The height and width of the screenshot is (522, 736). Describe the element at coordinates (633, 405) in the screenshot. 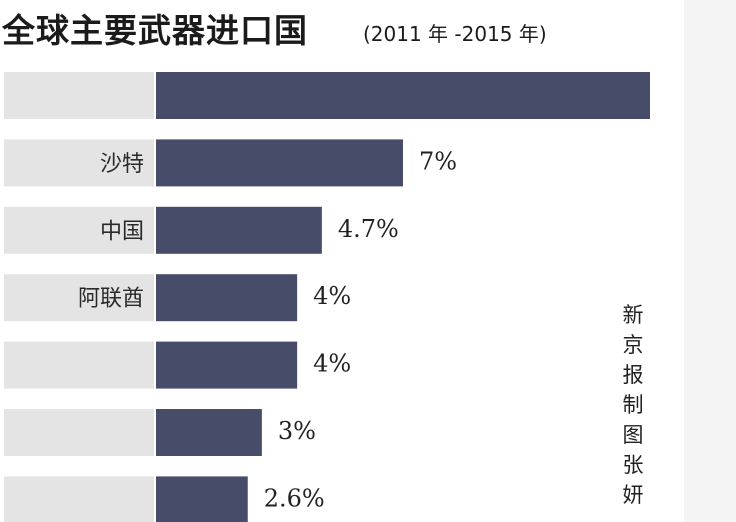

I see `credit-text: 新京报制图张妍` at that location.